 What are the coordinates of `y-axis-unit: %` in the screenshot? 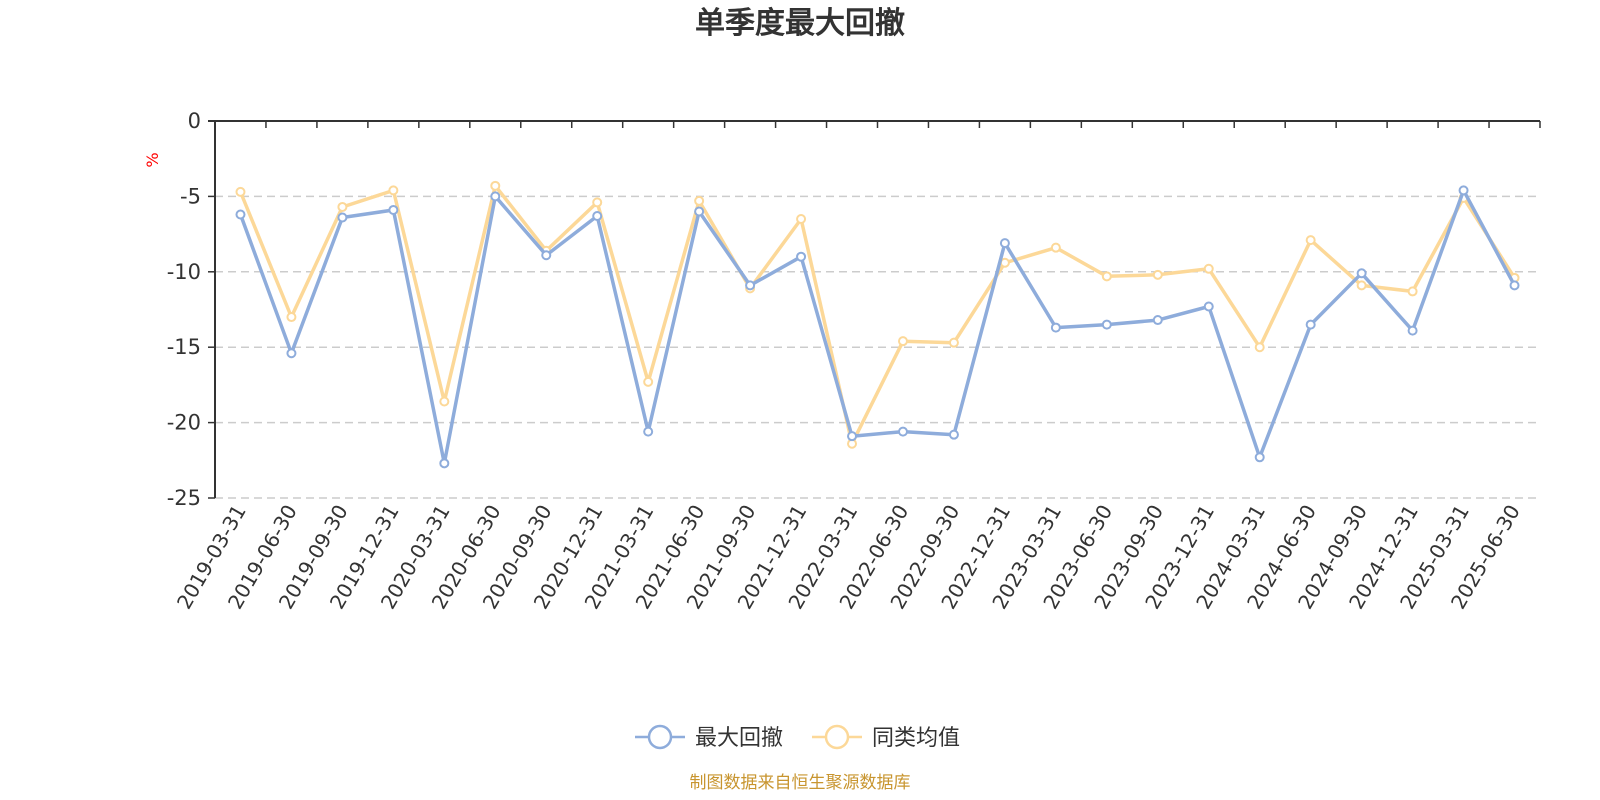 It's located at (152, 159).